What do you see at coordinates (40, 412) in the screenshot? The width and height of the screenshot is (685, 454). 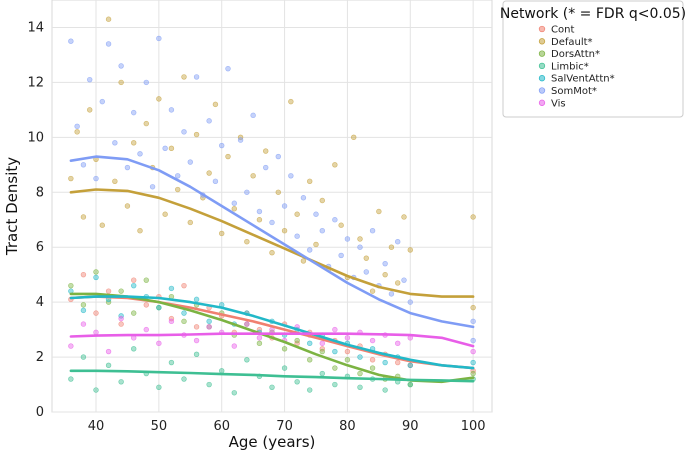 I see `y-tick-label: 0` at bounding box center [40, 412].